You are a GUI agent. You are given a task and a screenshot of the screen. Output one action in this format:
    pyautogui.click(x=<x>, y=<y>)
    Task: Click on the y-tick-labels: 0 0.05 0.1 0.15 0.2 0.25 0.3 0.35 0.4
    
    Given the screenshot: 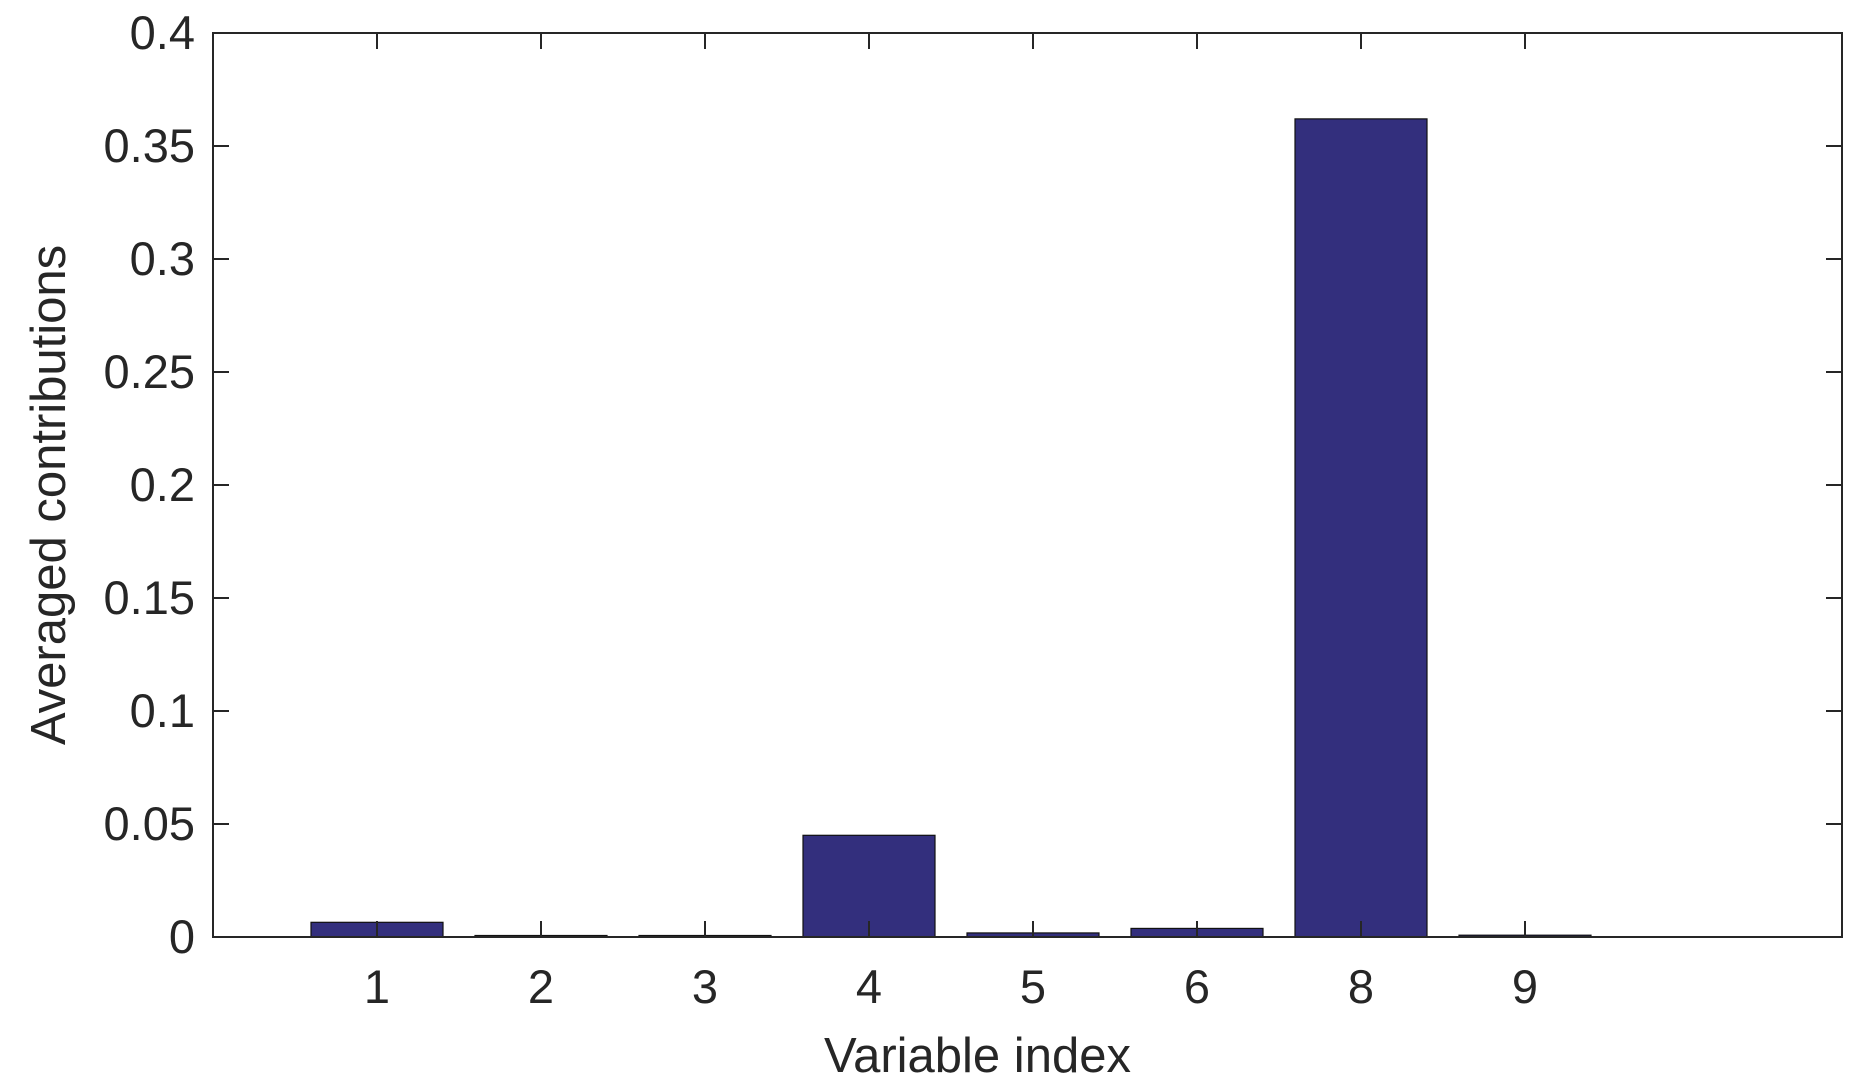 What is the action you would take?
    pyautogui.click(x=149, y=484)
    